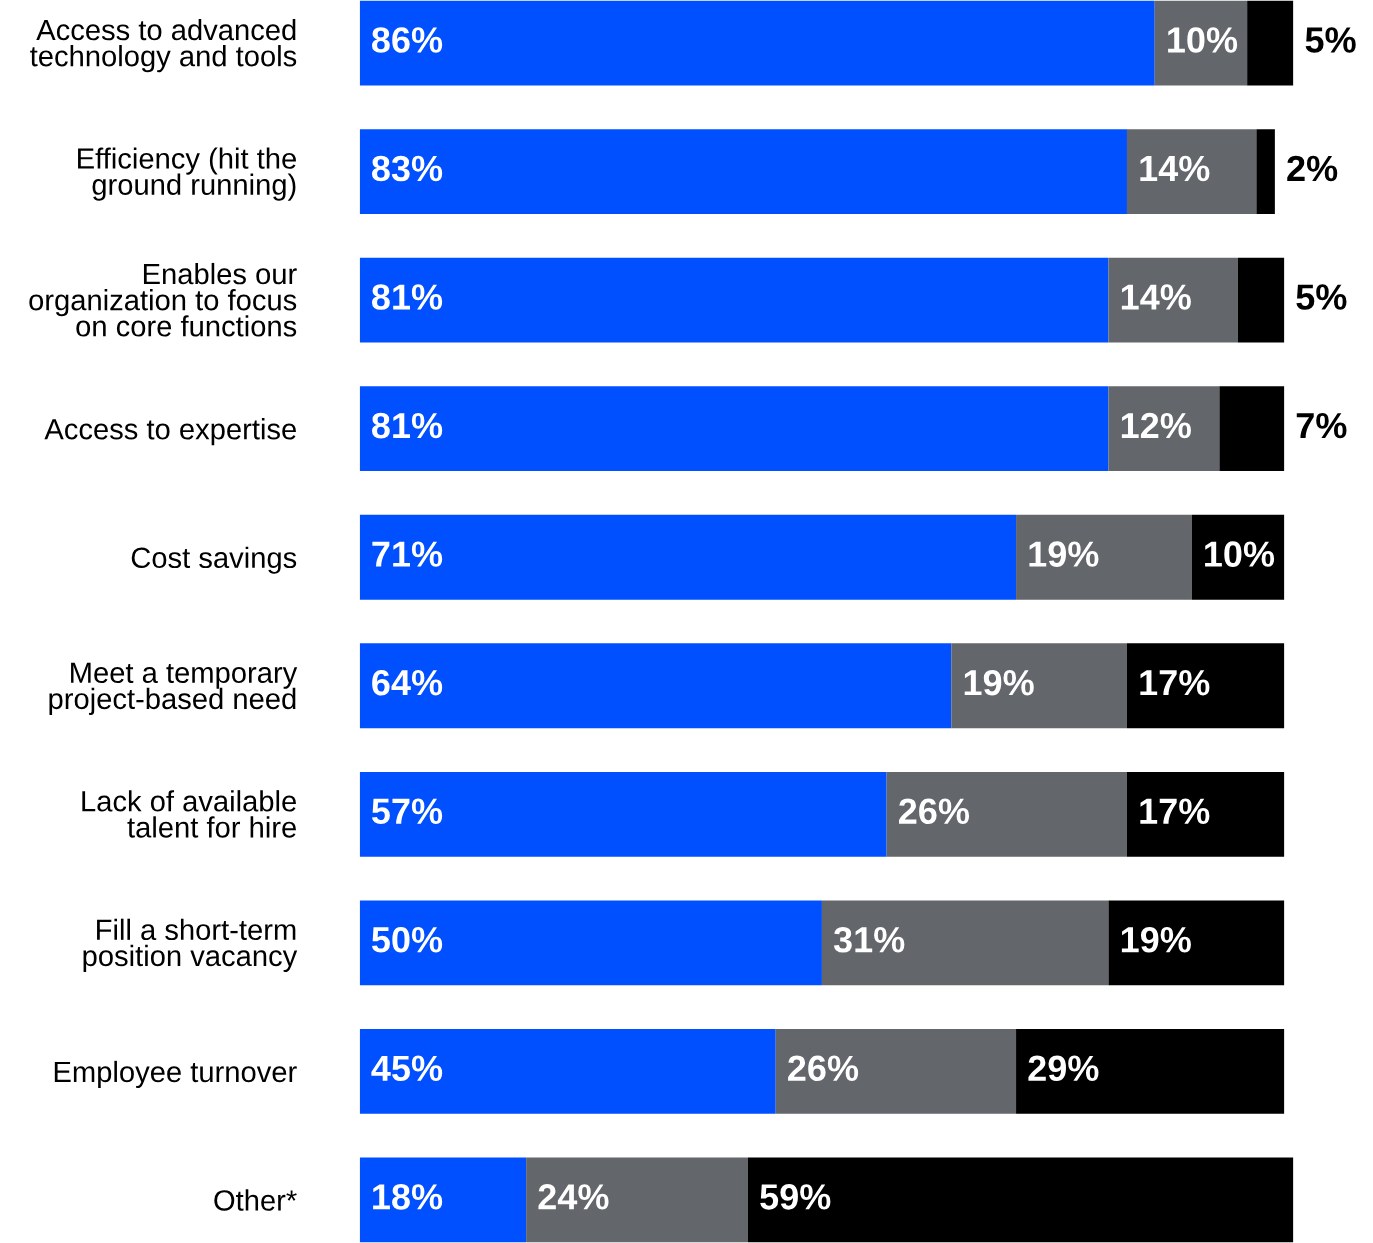 This screenshot has width=1373, height=1243. Describe the element at coordinates (163, 45) in the screenshot. I see `y-tick-label: Access to advanced technology and tools` at that location.